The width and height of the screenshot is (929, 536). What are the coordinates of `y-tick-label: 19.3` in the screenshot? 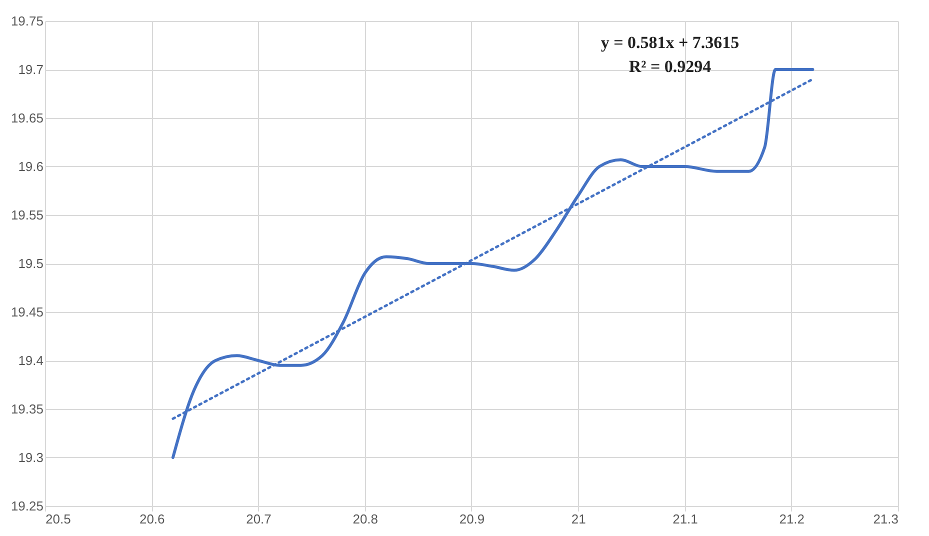 It's located at (31, 457).